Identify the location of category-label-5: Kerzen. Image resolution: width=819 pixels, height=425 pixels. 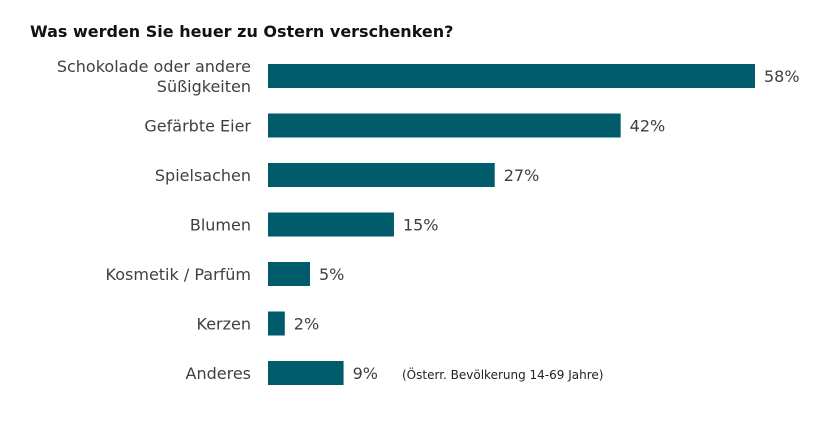
(224, 324).